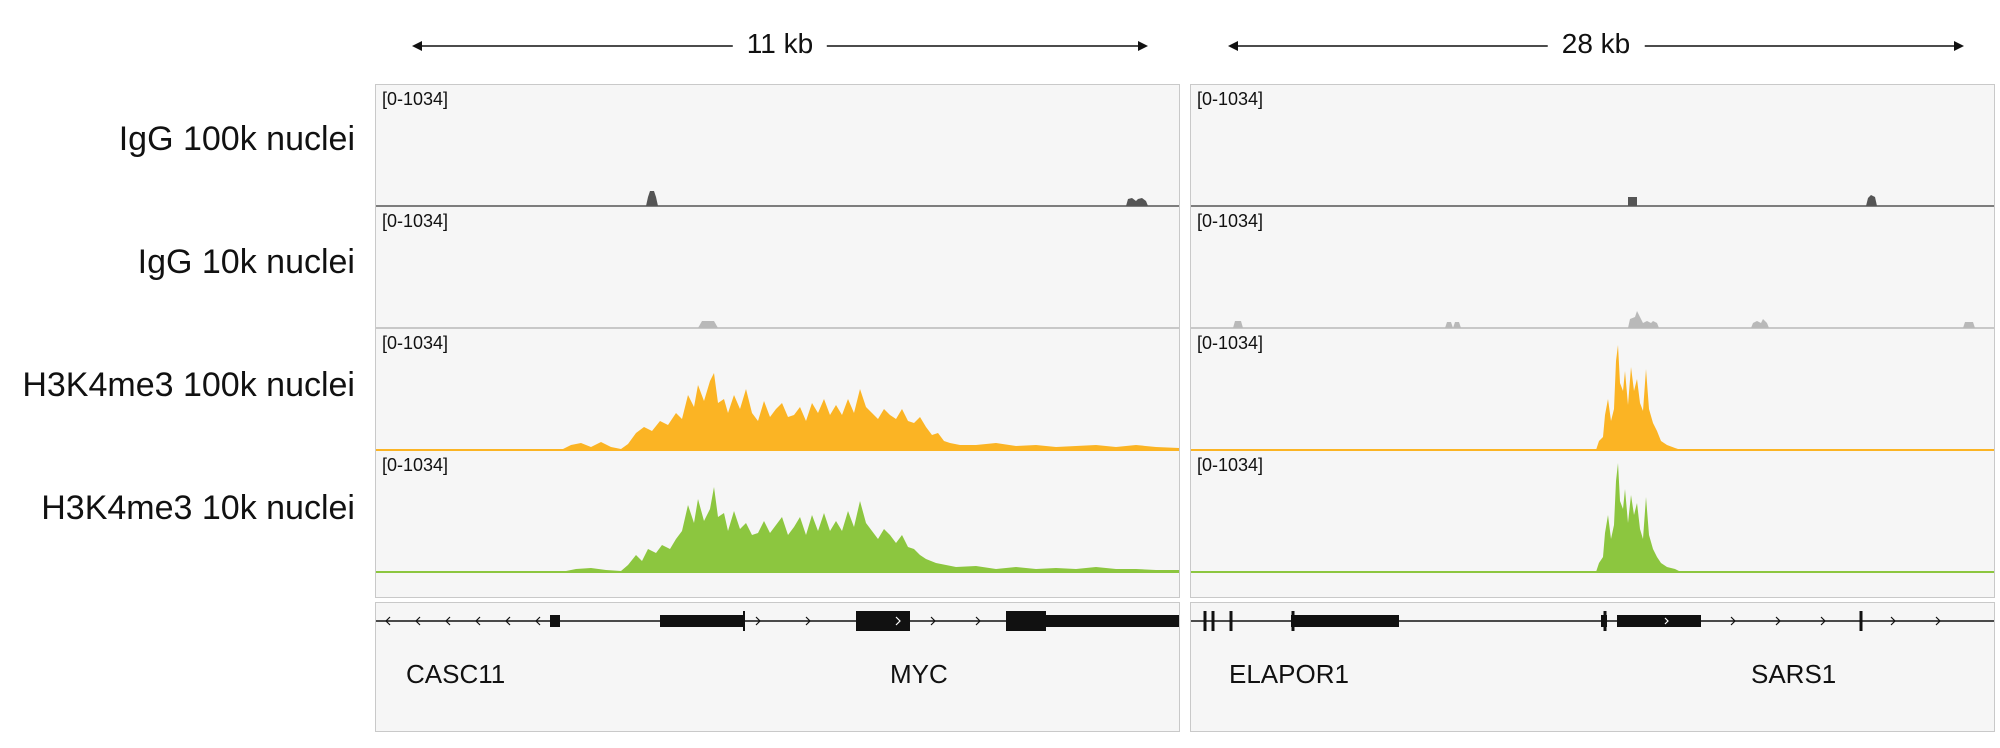  What do you see at coordinates (1592, 667) in the screenshot?
I see `gene-panel-right: ELAPOR1 SARS1` at bounding box center [1592, 667].